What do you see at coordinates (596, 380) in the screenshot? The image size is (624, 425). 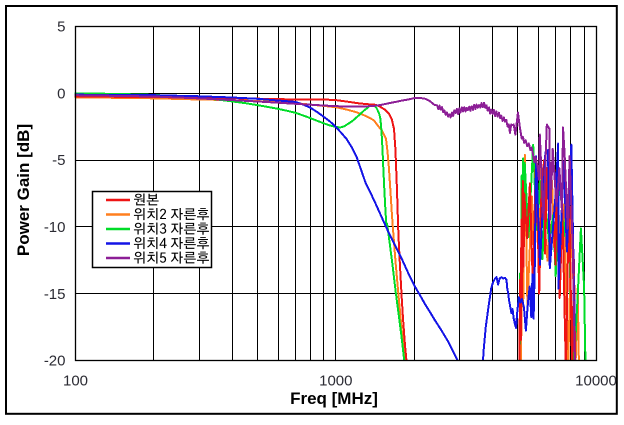 I see `svg-text: 10000` at bounding box center [596, 380].